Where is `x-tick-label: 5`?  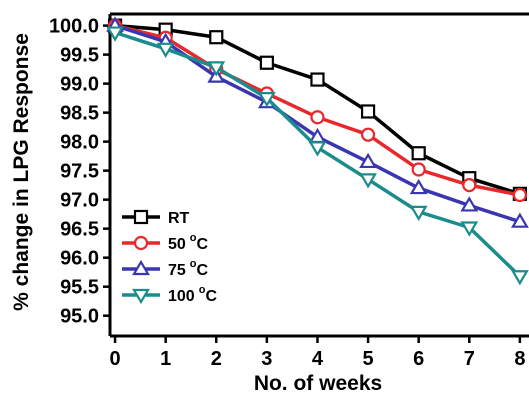 x-tick-label: 5 is located at coordinates (368, 359).